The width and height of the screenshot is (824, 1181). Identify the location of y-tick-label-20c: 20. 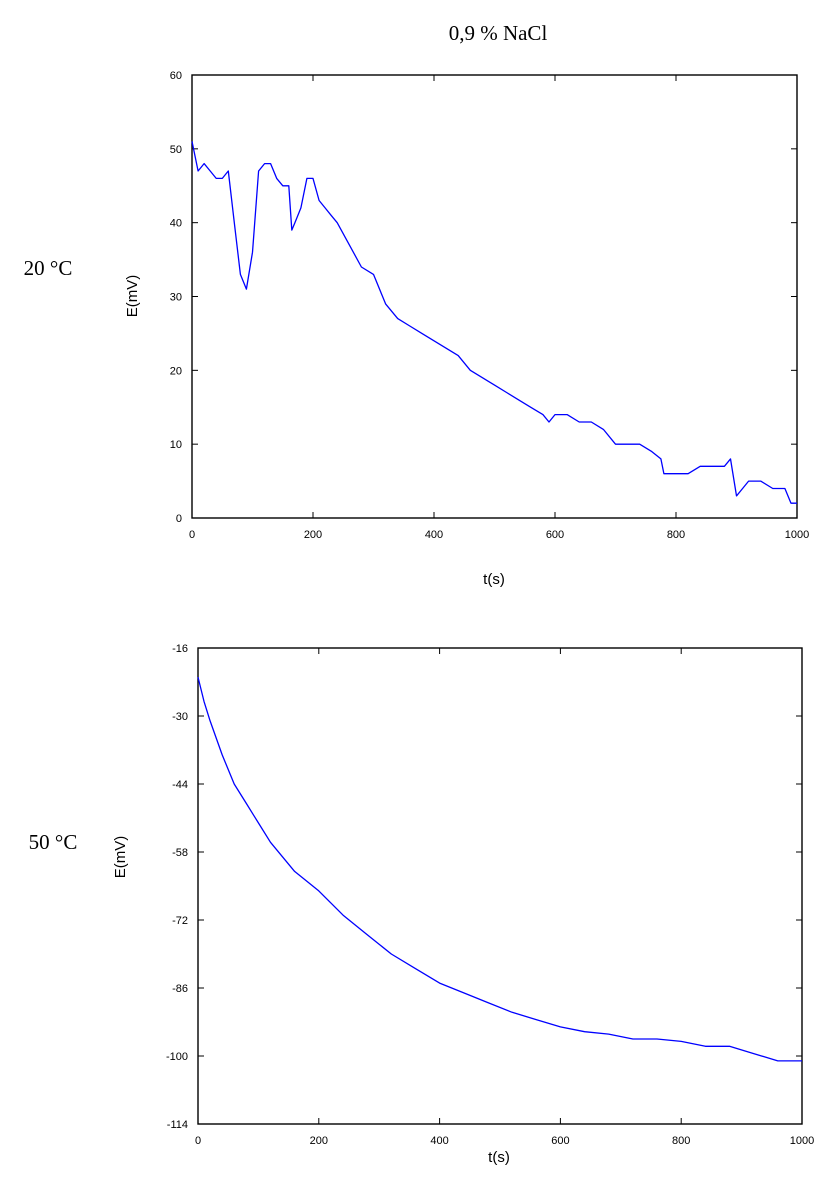
(176, 371).